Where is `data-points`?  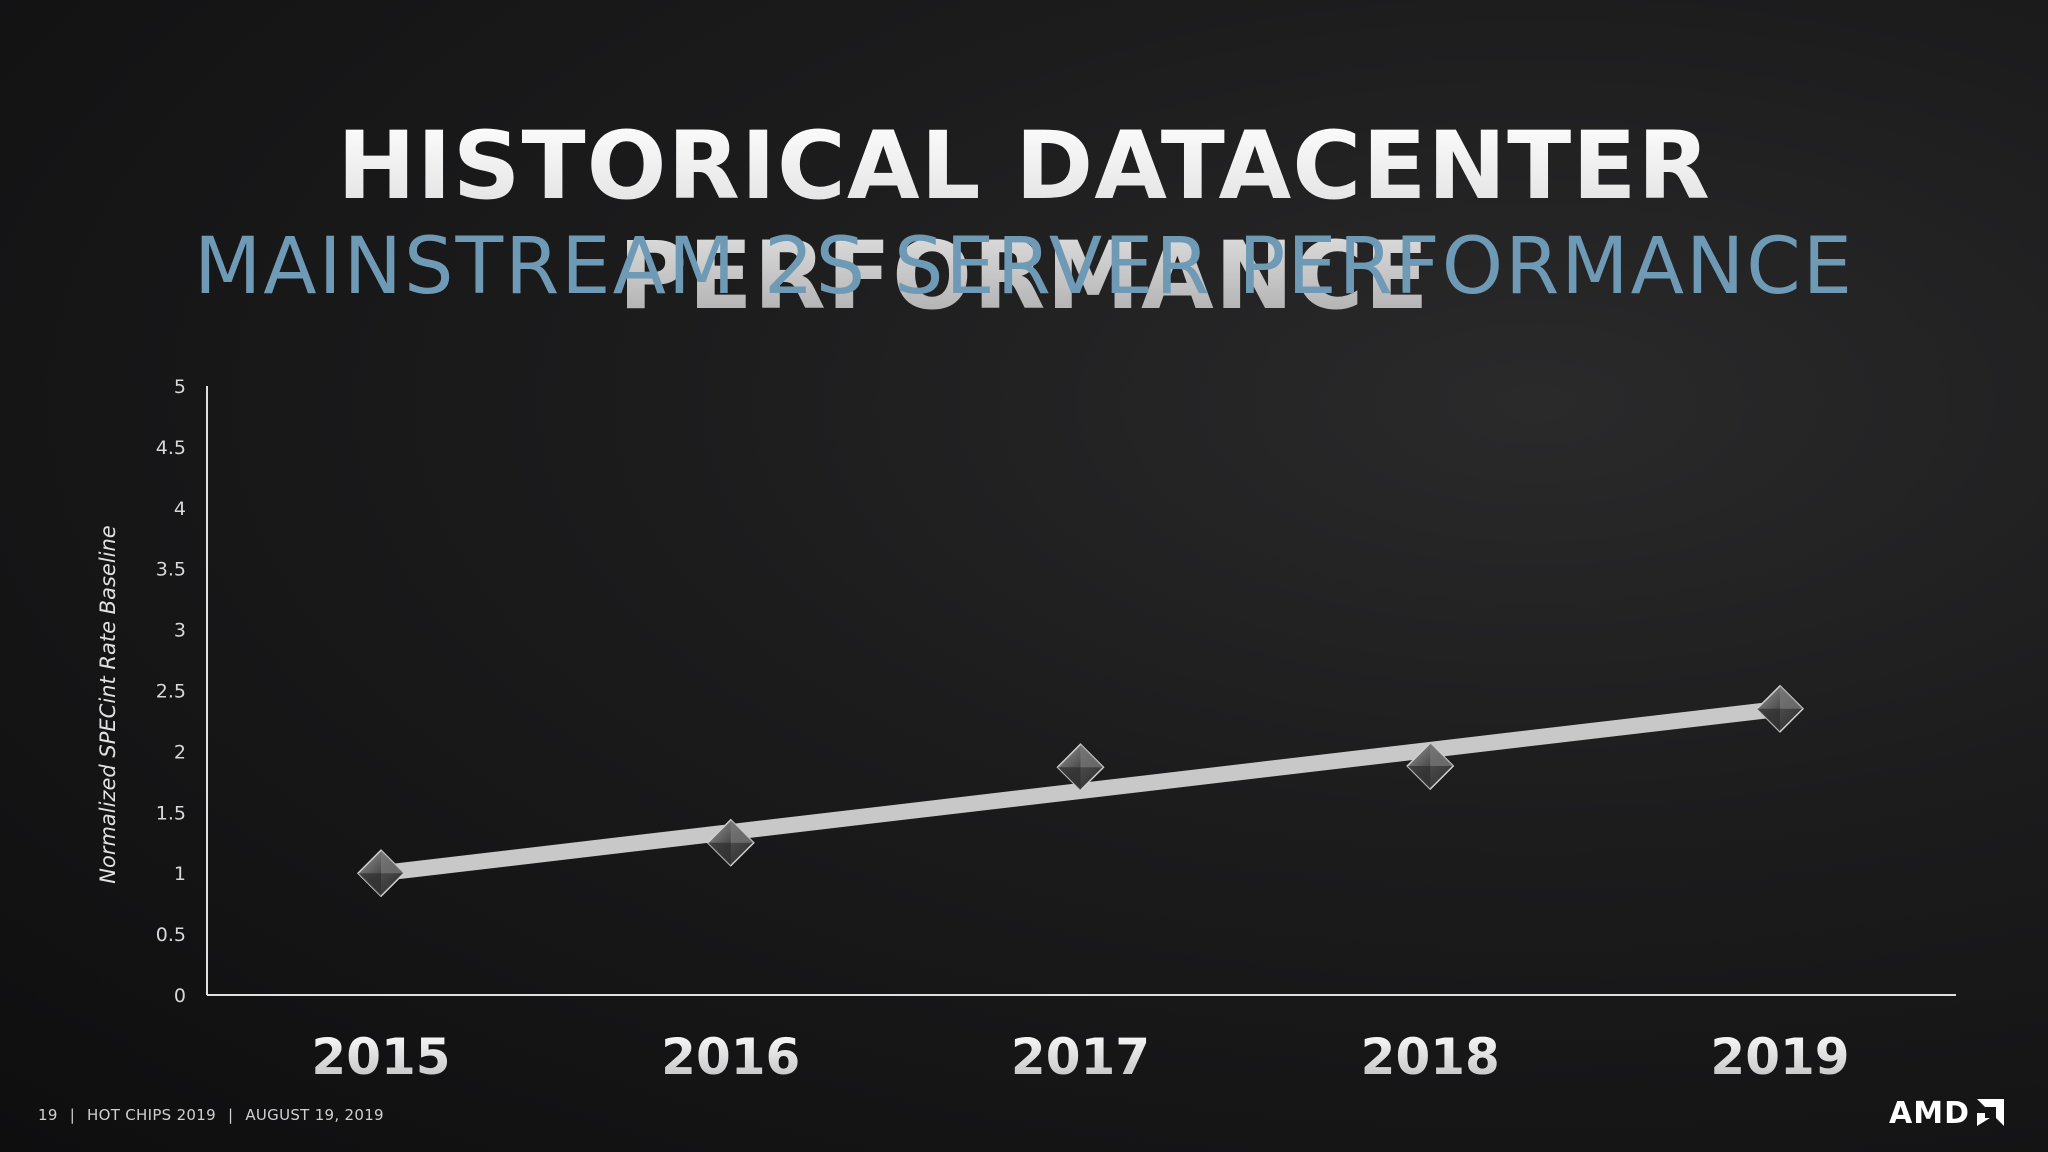 data-points is located at coordinates (1080, 791).